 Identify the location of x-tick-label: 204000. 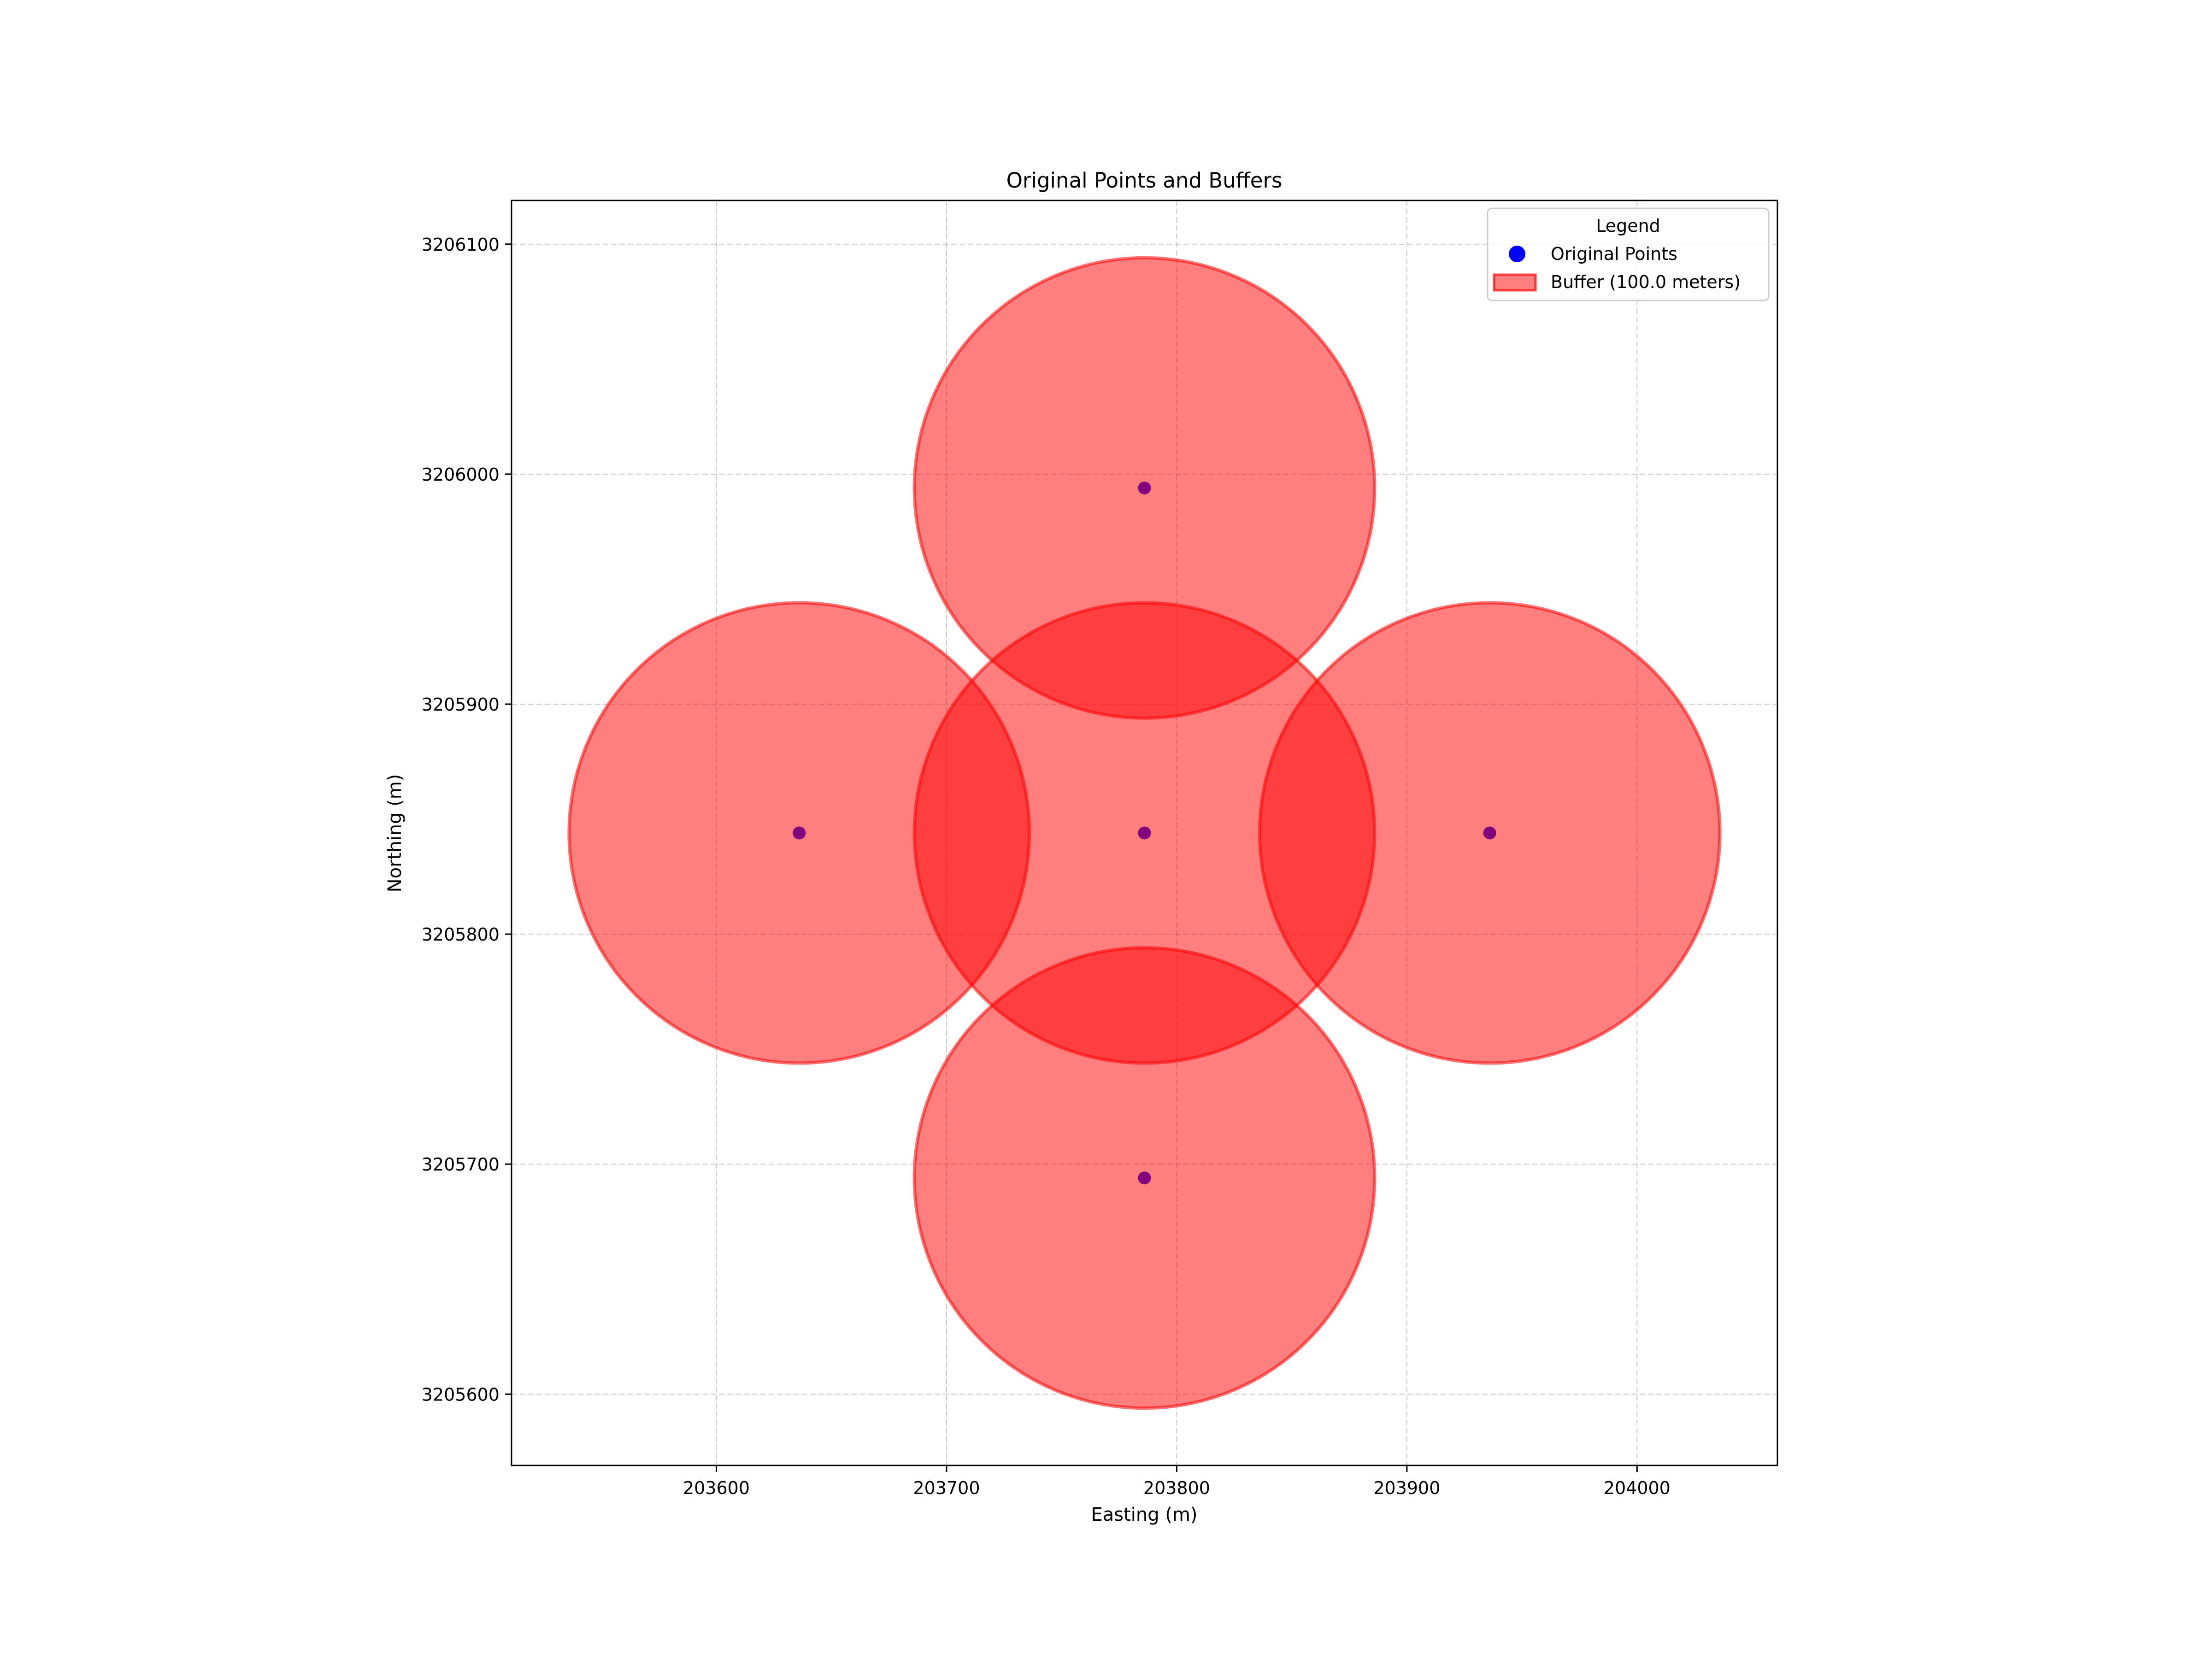
(1637, 1488).